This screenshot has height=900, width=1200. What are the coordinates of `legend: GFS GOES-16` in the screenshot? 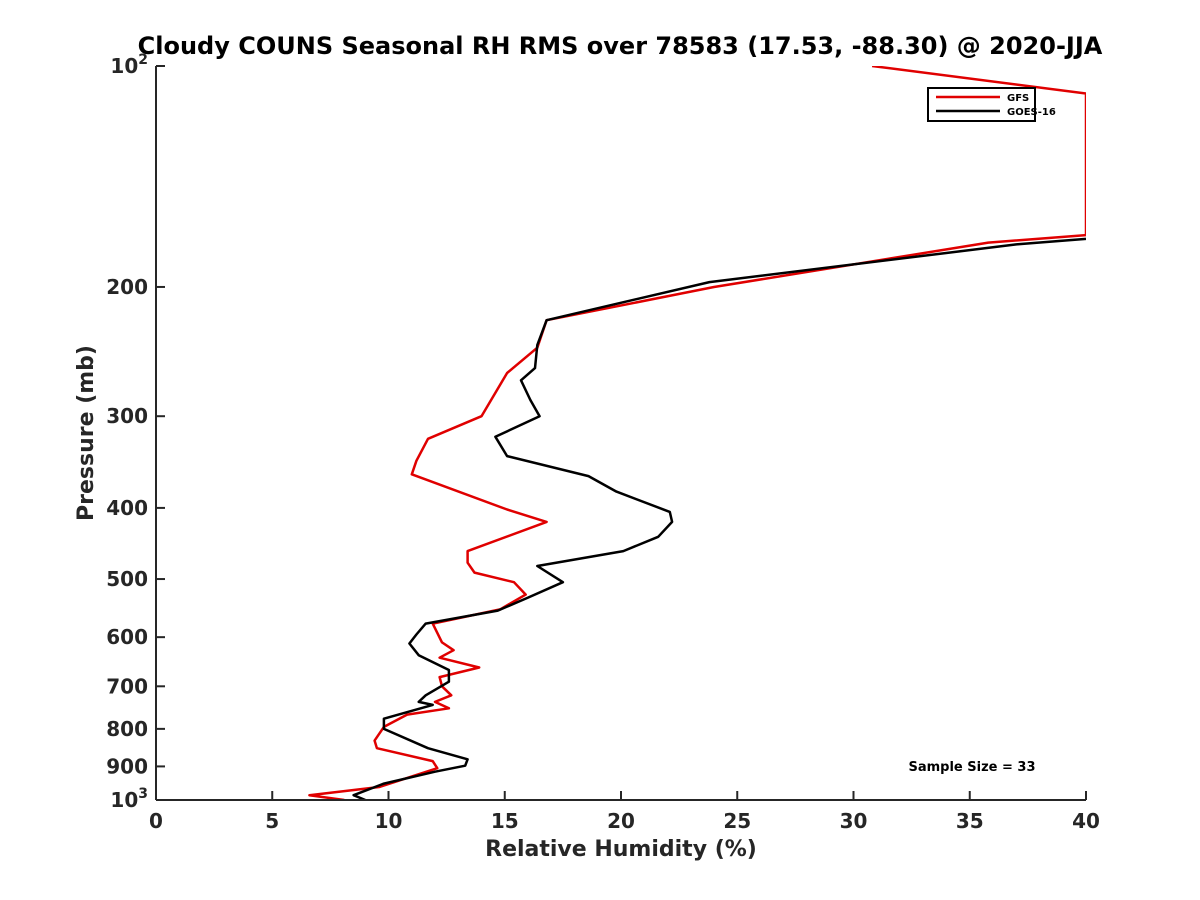 It's located at (991, 104).